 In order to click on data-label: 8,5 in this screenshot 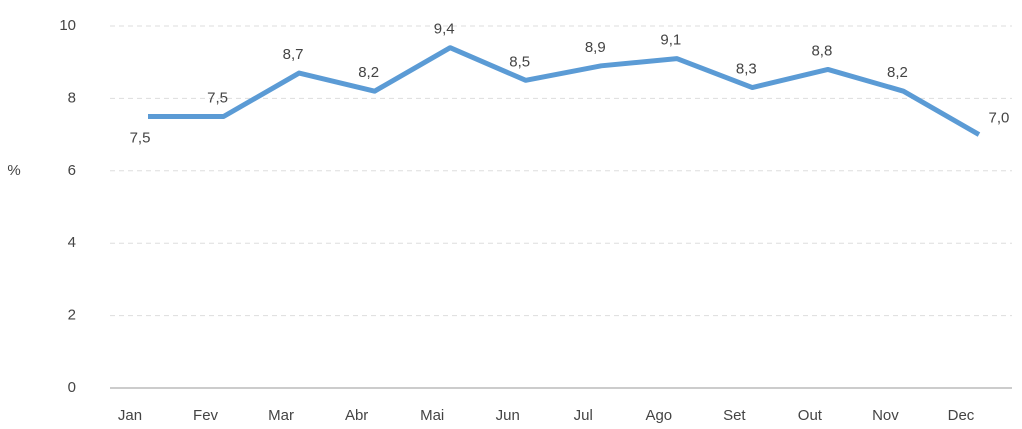, I will do `click(519, 61)`.